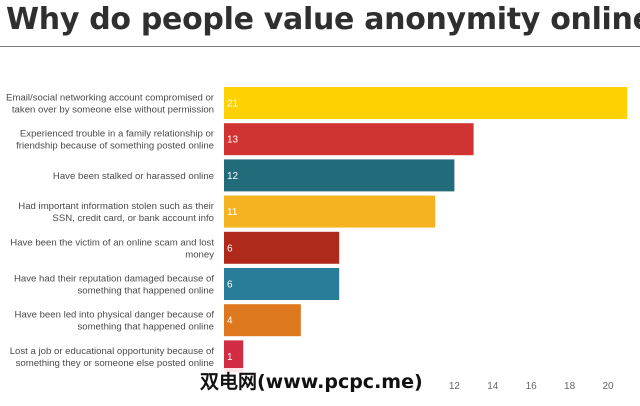 Image resolution: width=640 pixels, height=406 pixels. I want to click on chart-title: Why do people value anonymity online?, so click(323, 19).